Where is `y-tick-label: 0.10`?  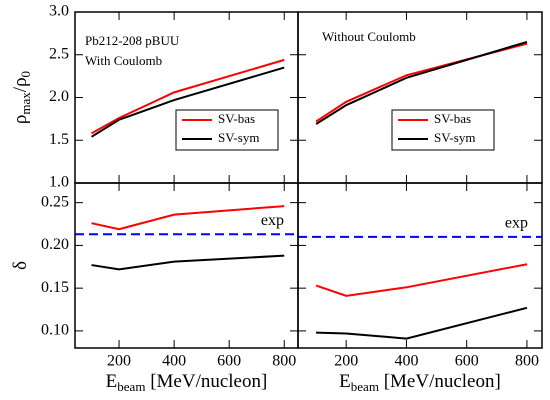 y-tick-label: 0.10 is located at coordinates (55, 330).